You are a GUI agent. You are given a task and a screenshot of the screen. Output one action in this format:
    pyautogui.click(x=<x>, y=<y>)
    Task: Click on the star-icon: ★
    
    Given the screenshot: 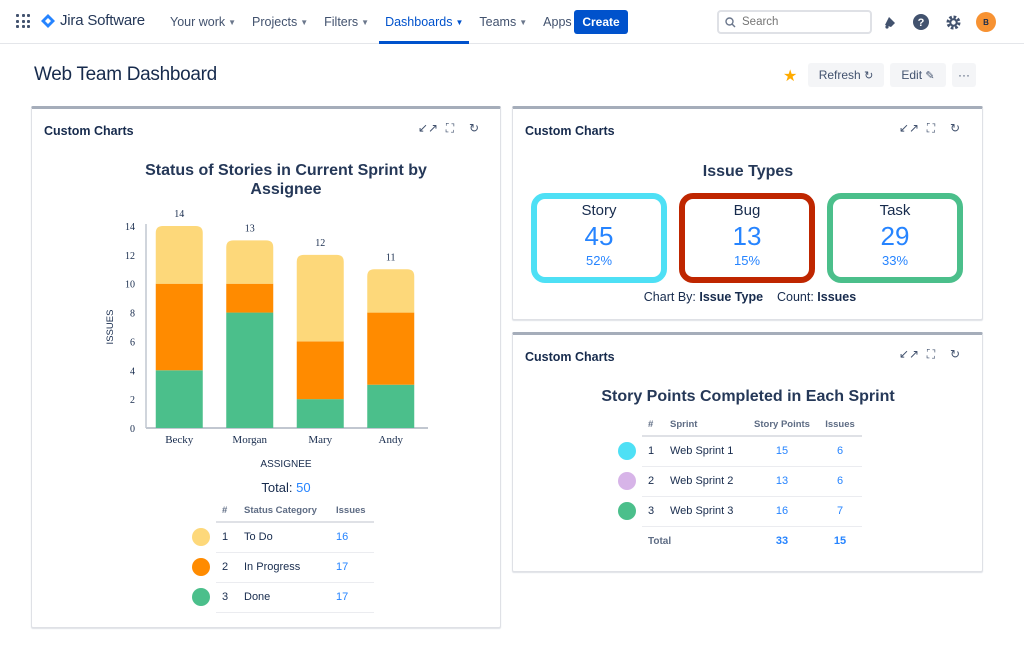 What is the action you would take?
    pyautogui.click(x=790, y=76)
    